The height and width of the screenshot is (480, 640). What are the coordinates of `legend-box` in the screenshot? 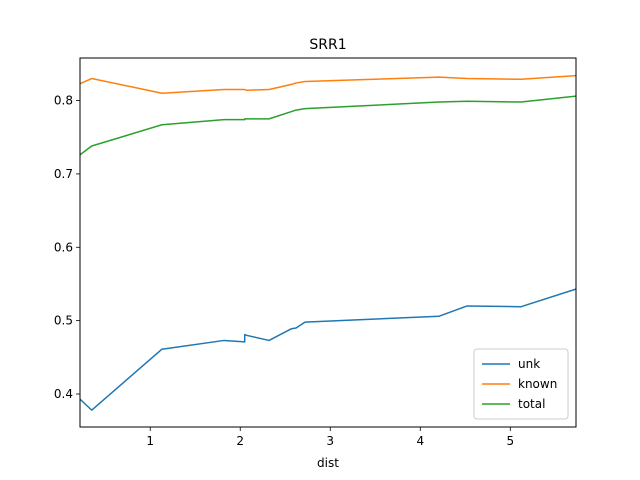 It's located at (521, 384).